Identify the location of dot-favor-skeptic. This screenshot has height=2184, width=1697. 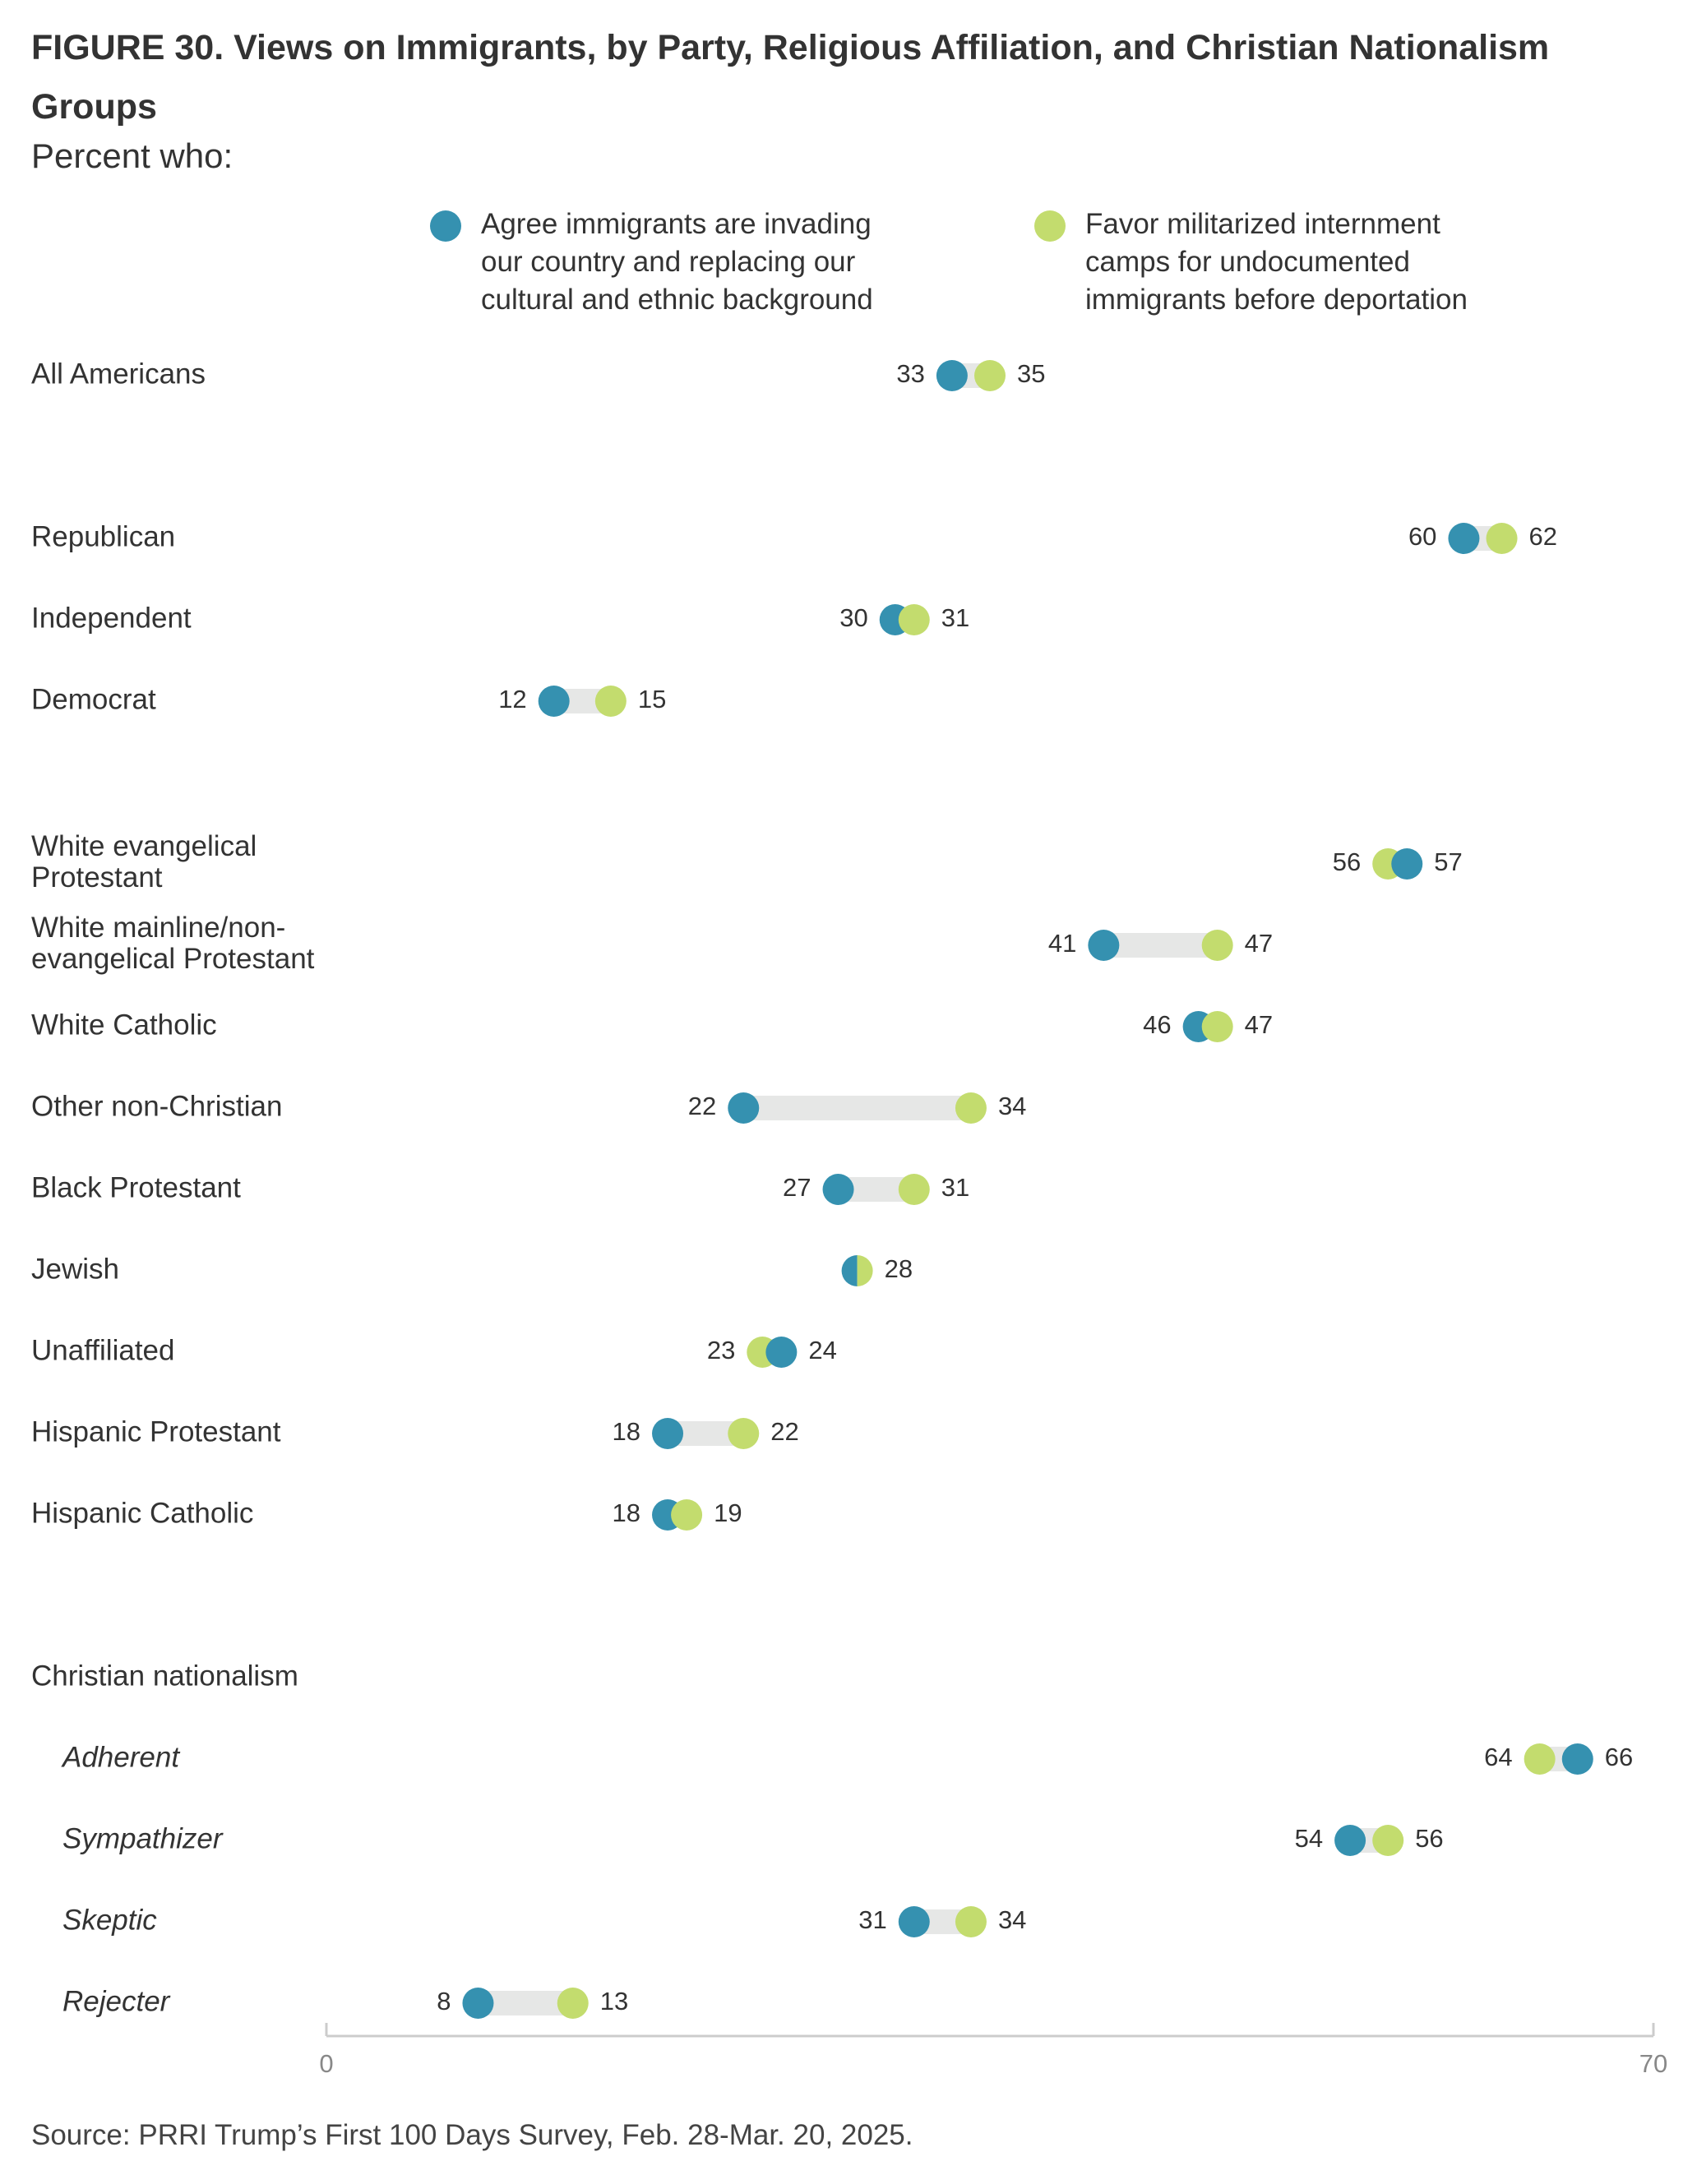
(971, 1921).